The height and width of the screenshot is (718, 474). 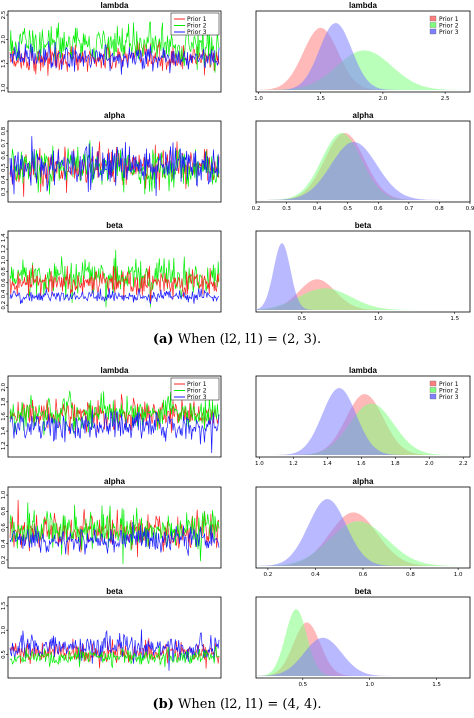 I want to click on x-tick-label: 2.2, so click(x=463, y=464).